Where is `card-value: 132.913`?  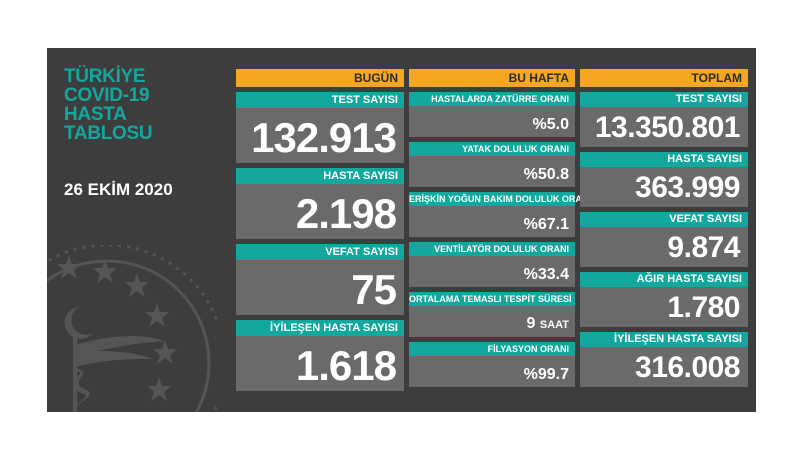 card-value: 132.913 is located at coordinates (324, 137).